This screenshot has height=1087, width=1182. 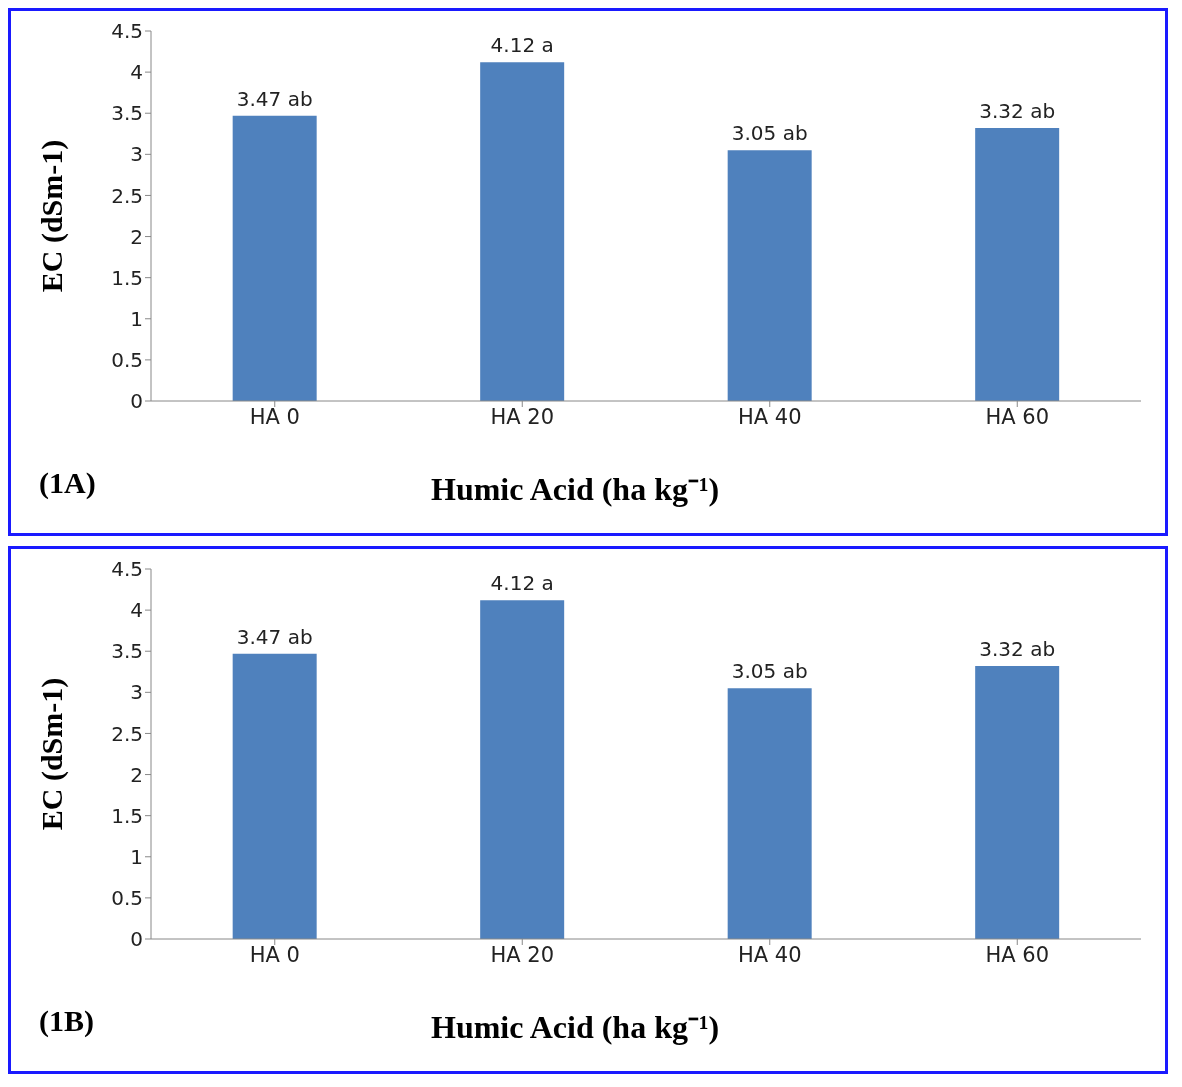 What do you see at coordinates (67, 483) in the screenshot?
I see `text: (1A)` at bounding box center [67, 483].